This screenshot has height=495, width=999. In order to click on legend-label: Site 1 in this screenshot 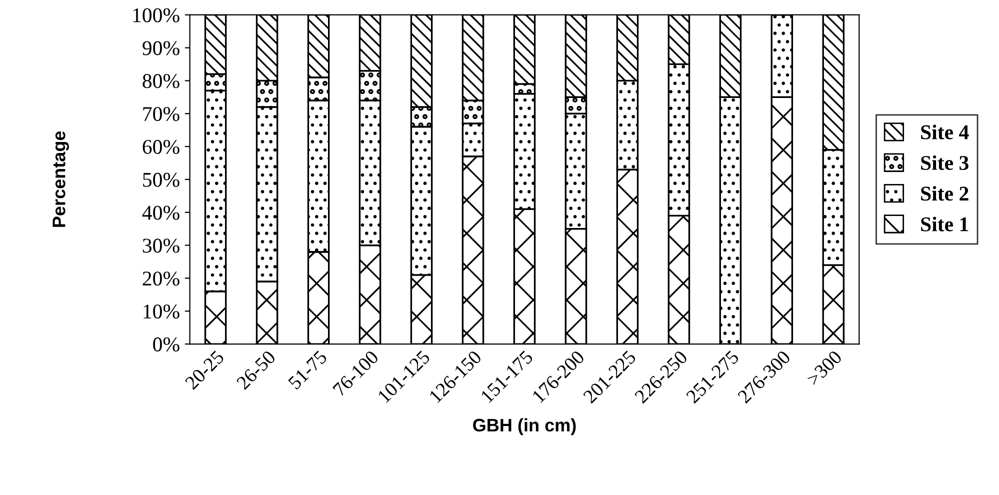, I will do `click(944, 224)`.